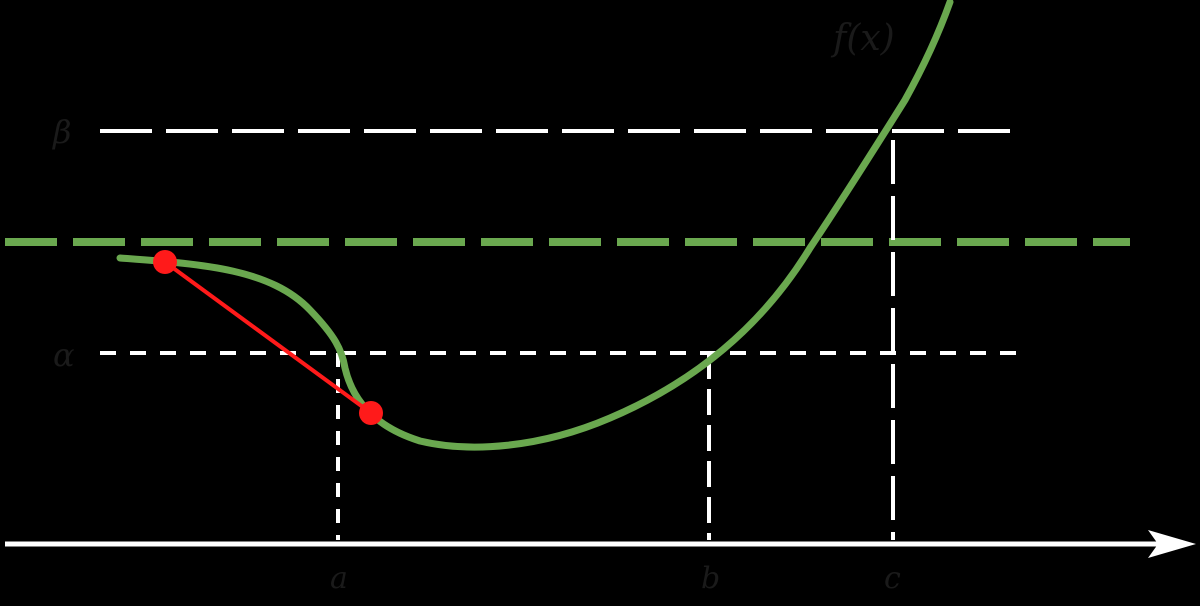 This screenshot has width=1200, height=606. I want to click on function-label: f(x), so click(862, 38).